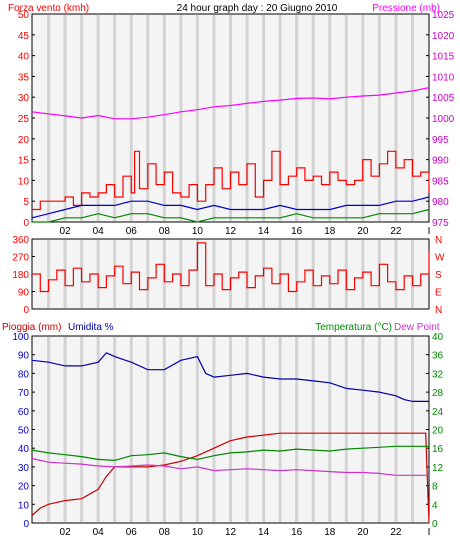 The width and height of the screenshot is (460, 555). Describe the element at coordinates (20, 258) in the screenshot. I see `left-tick-label: 270` at that location.